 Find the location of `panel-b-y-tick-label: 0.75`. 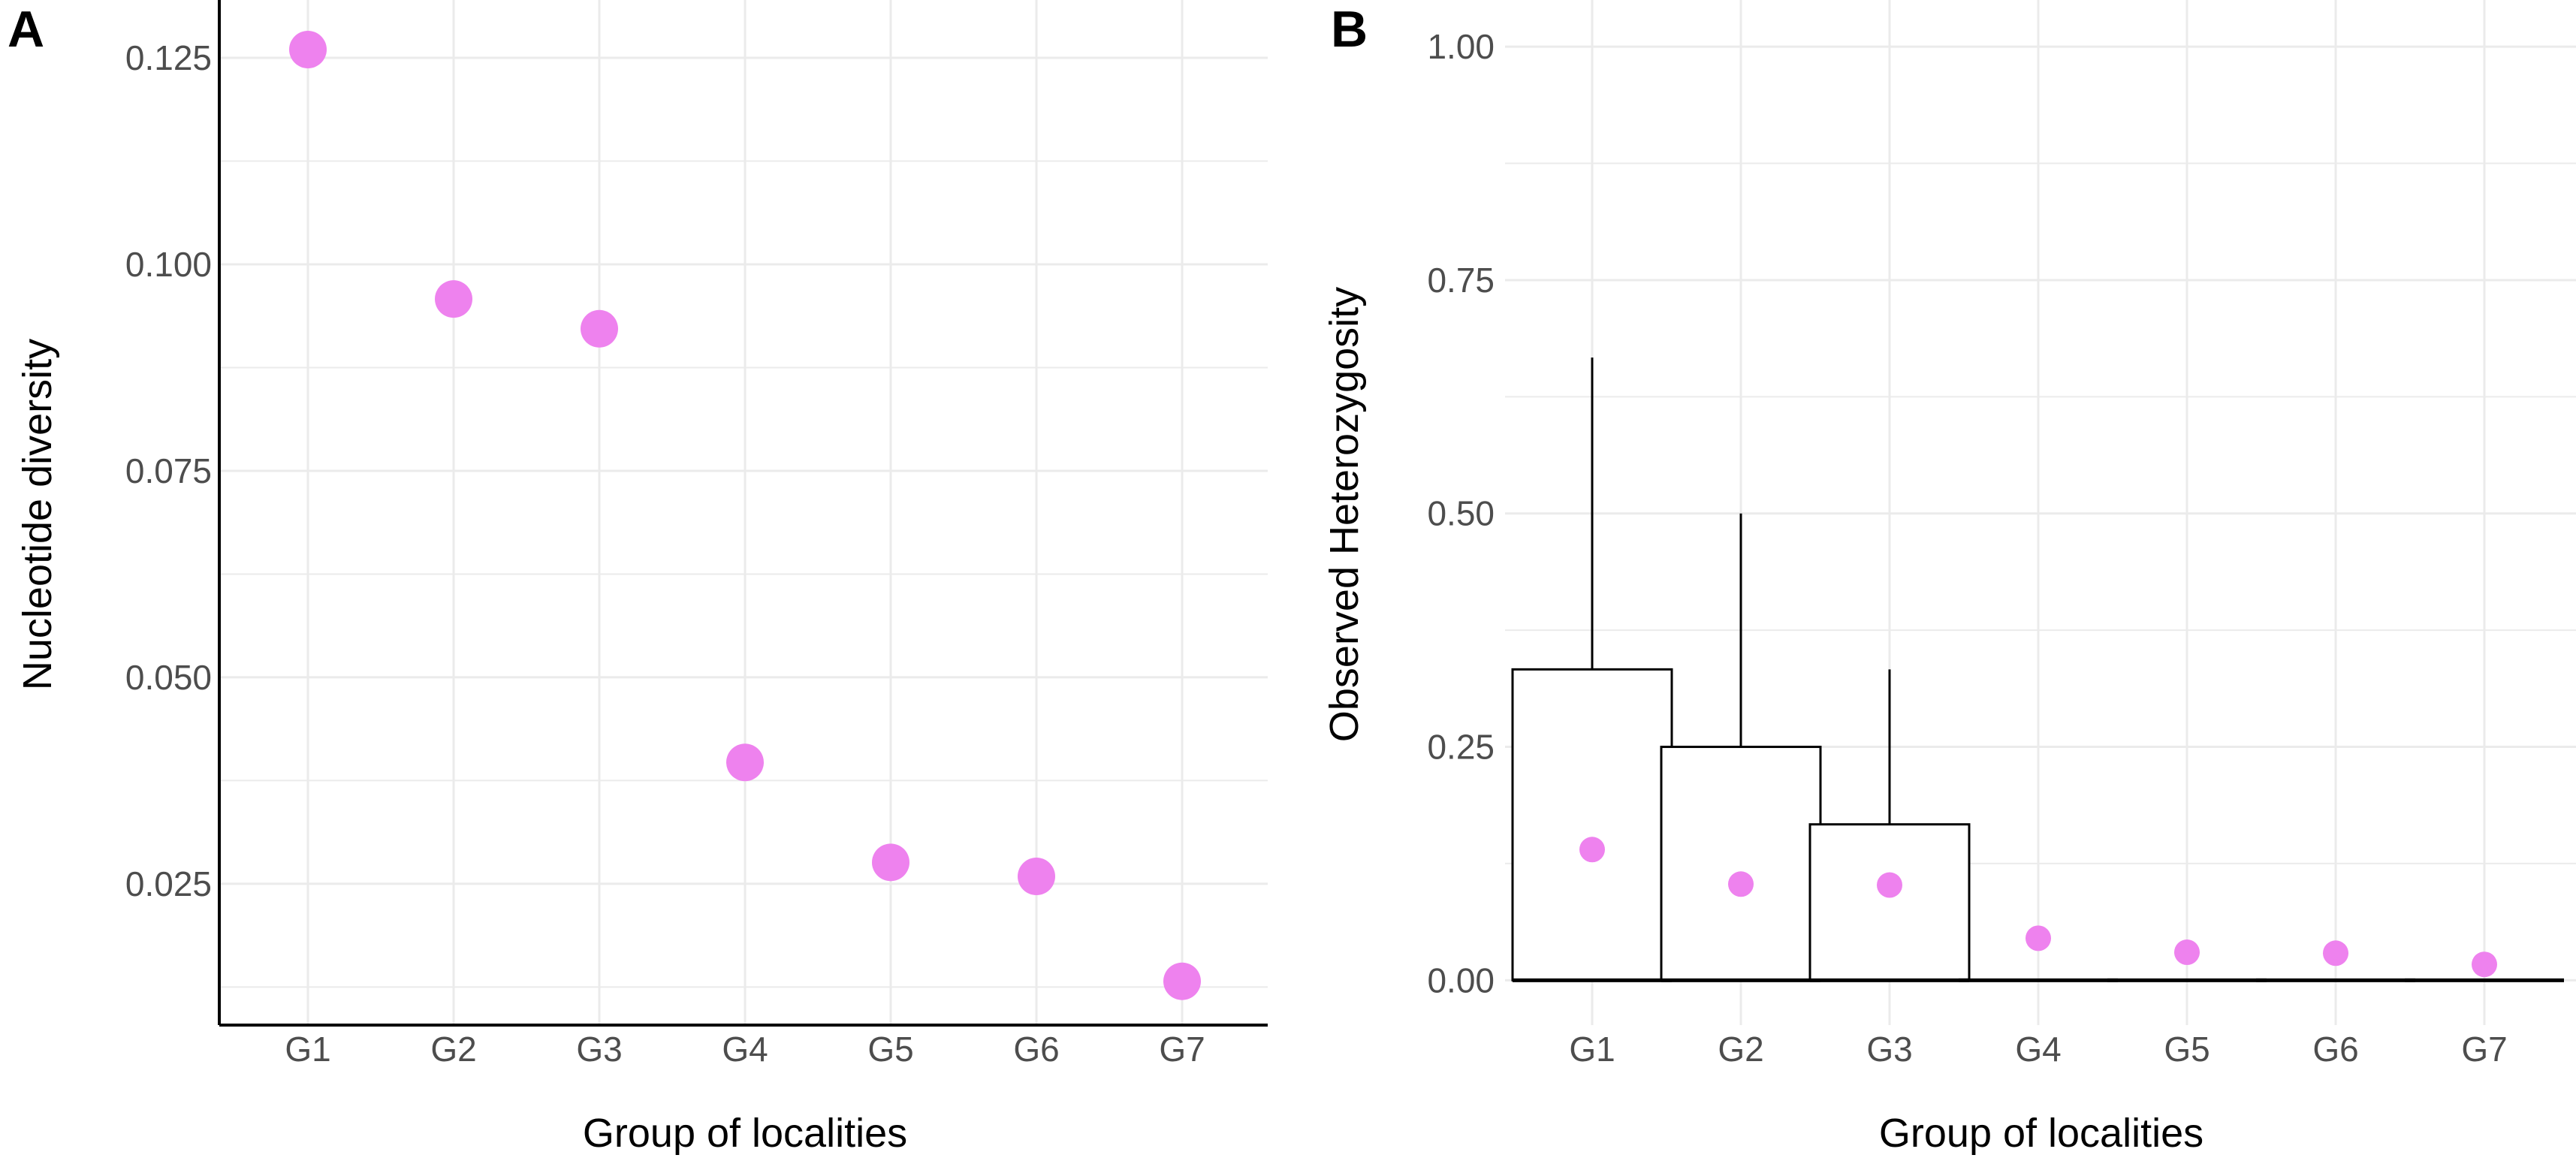

panel-b-y-tick-label: 0.75 is located at coordinates (1461, 280).